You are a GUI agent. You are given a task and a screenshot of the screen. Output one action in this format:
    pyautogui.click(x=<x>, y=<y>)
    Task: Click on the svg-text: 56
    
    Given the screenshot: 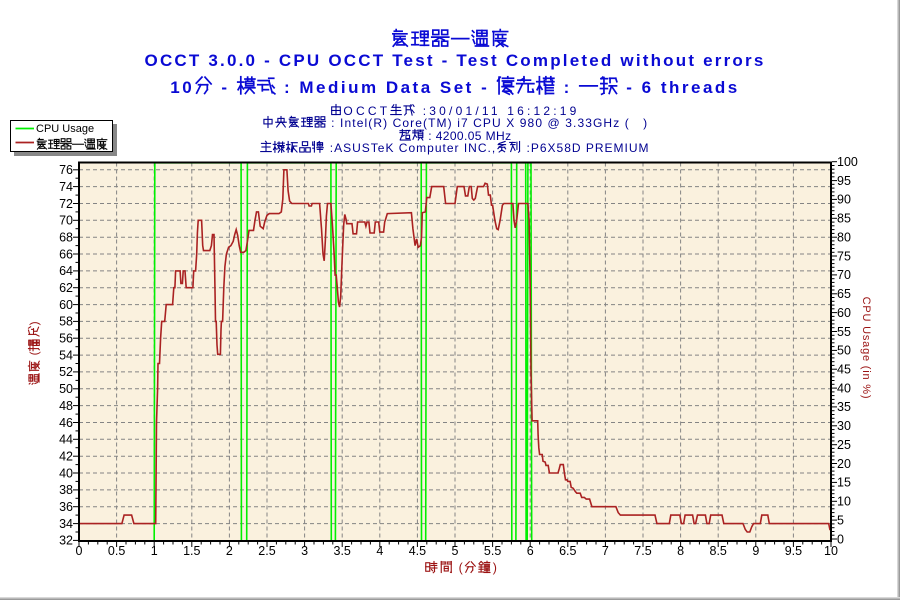 What is the action you would take?
    pyautogui.click(x=66, y=339)
    